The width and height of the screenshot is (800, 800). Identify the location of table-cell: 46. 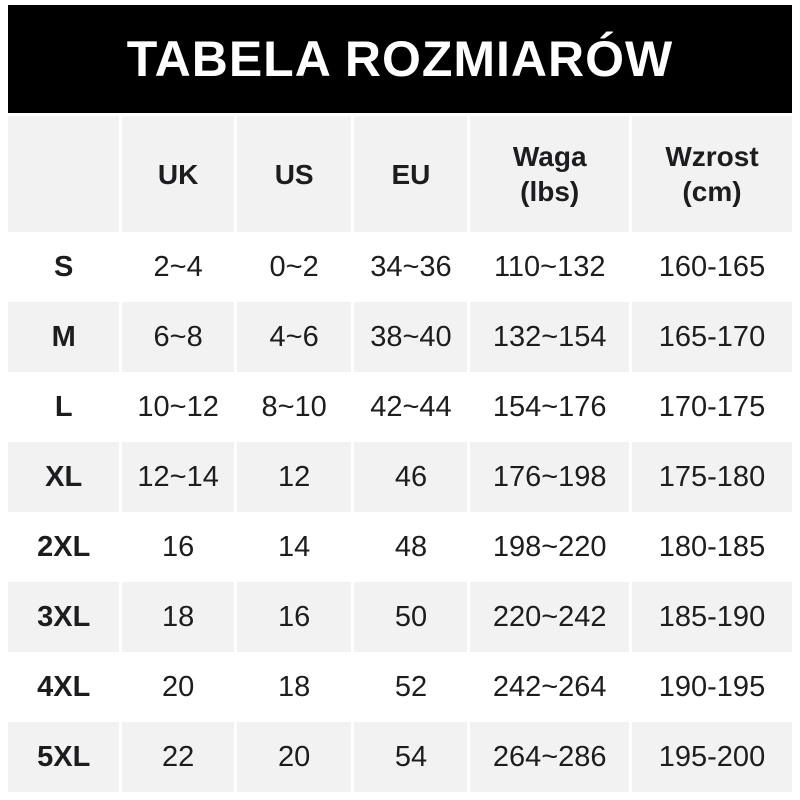
(410, 477).